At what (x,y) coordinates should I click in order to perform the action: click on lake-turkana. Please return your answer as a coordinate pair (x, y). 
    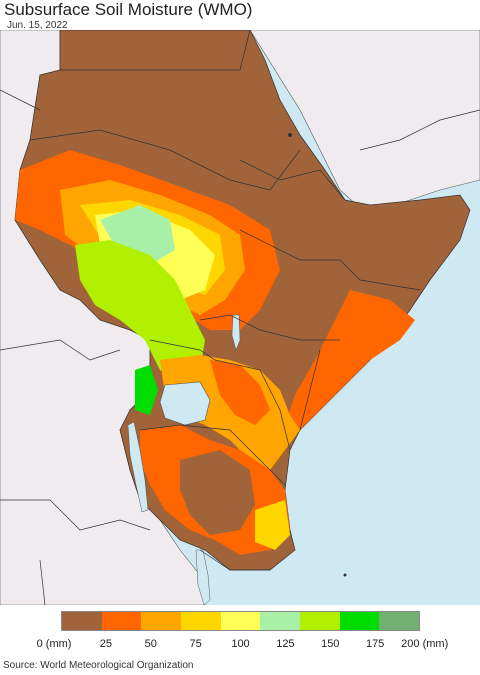
    Looking at the image, I should click on (236, 332).